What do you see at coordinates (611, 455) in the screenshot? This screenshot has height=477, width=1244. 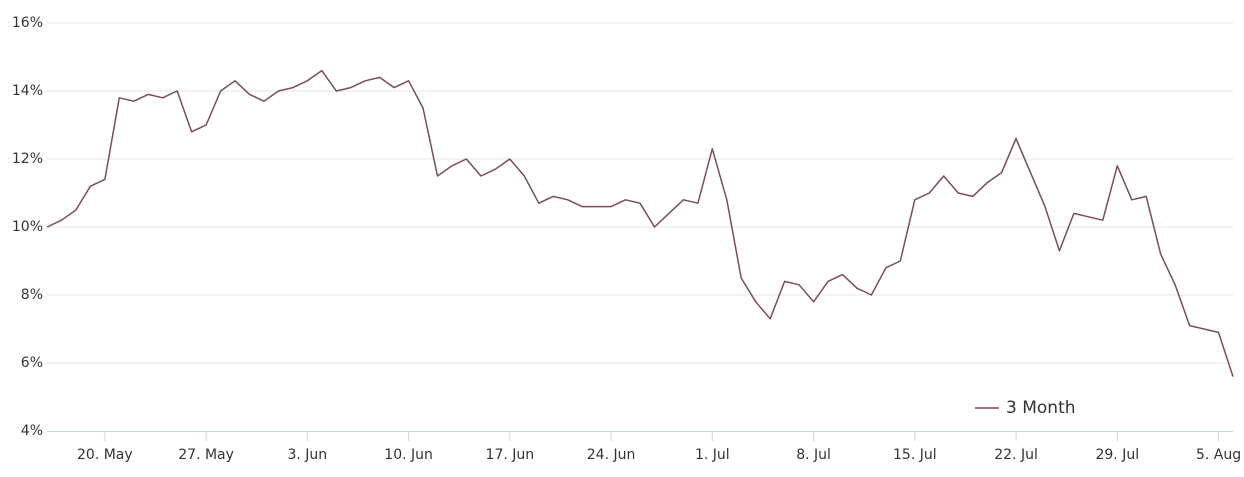 I see `x-tick-label: 24. Jun` at bounding box center [611, 455].